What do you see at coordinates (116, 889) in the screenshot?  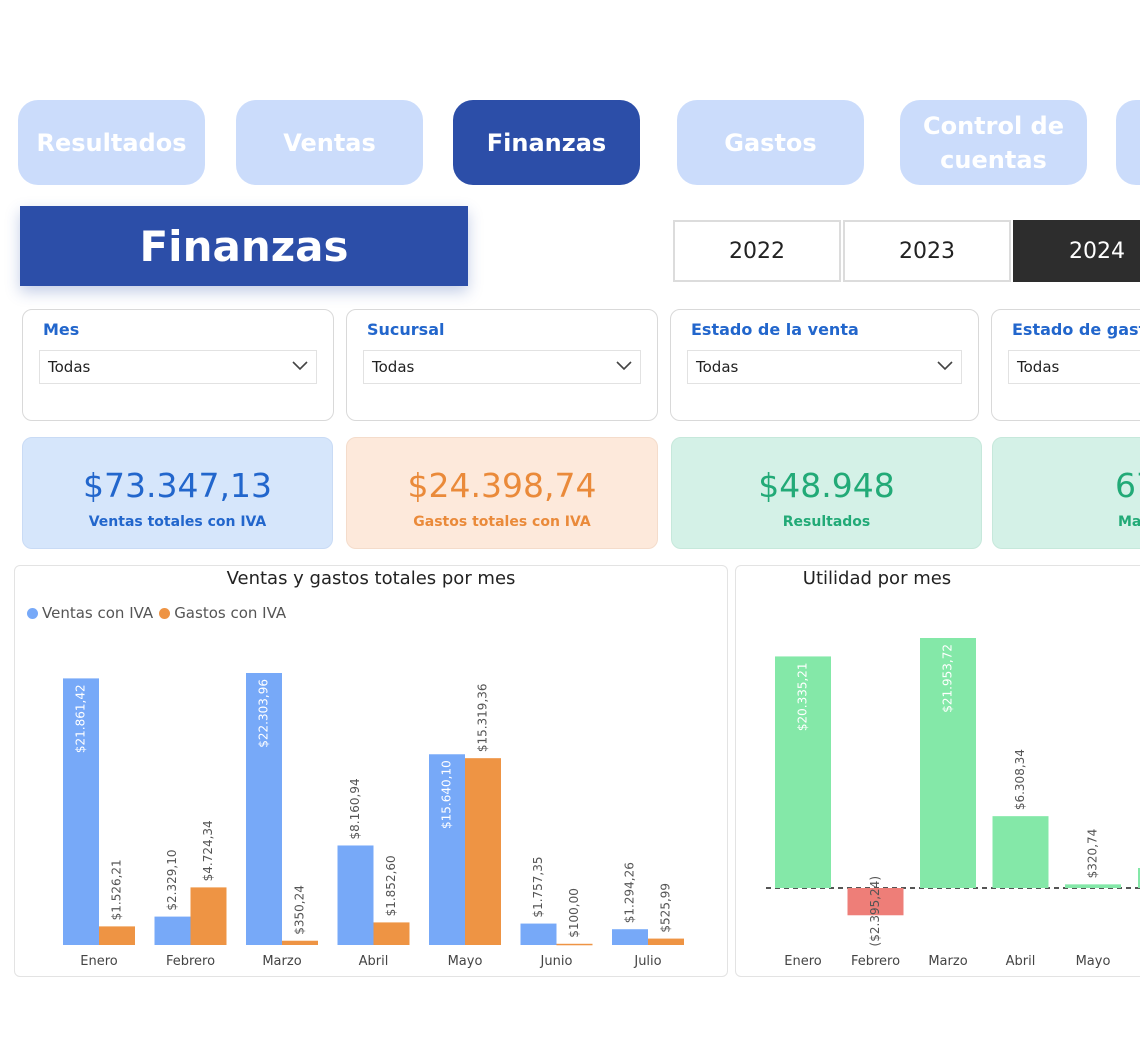 I see `data-label: $1.526,21` at bounding box center [116, 889].